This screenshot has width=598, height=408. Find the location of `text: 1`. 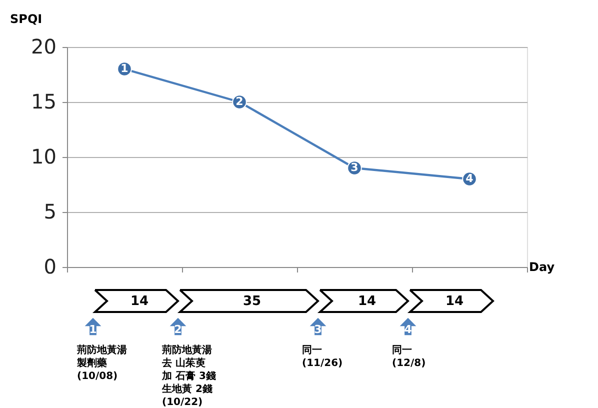

text: 1 is located at coordinates (93, 329).